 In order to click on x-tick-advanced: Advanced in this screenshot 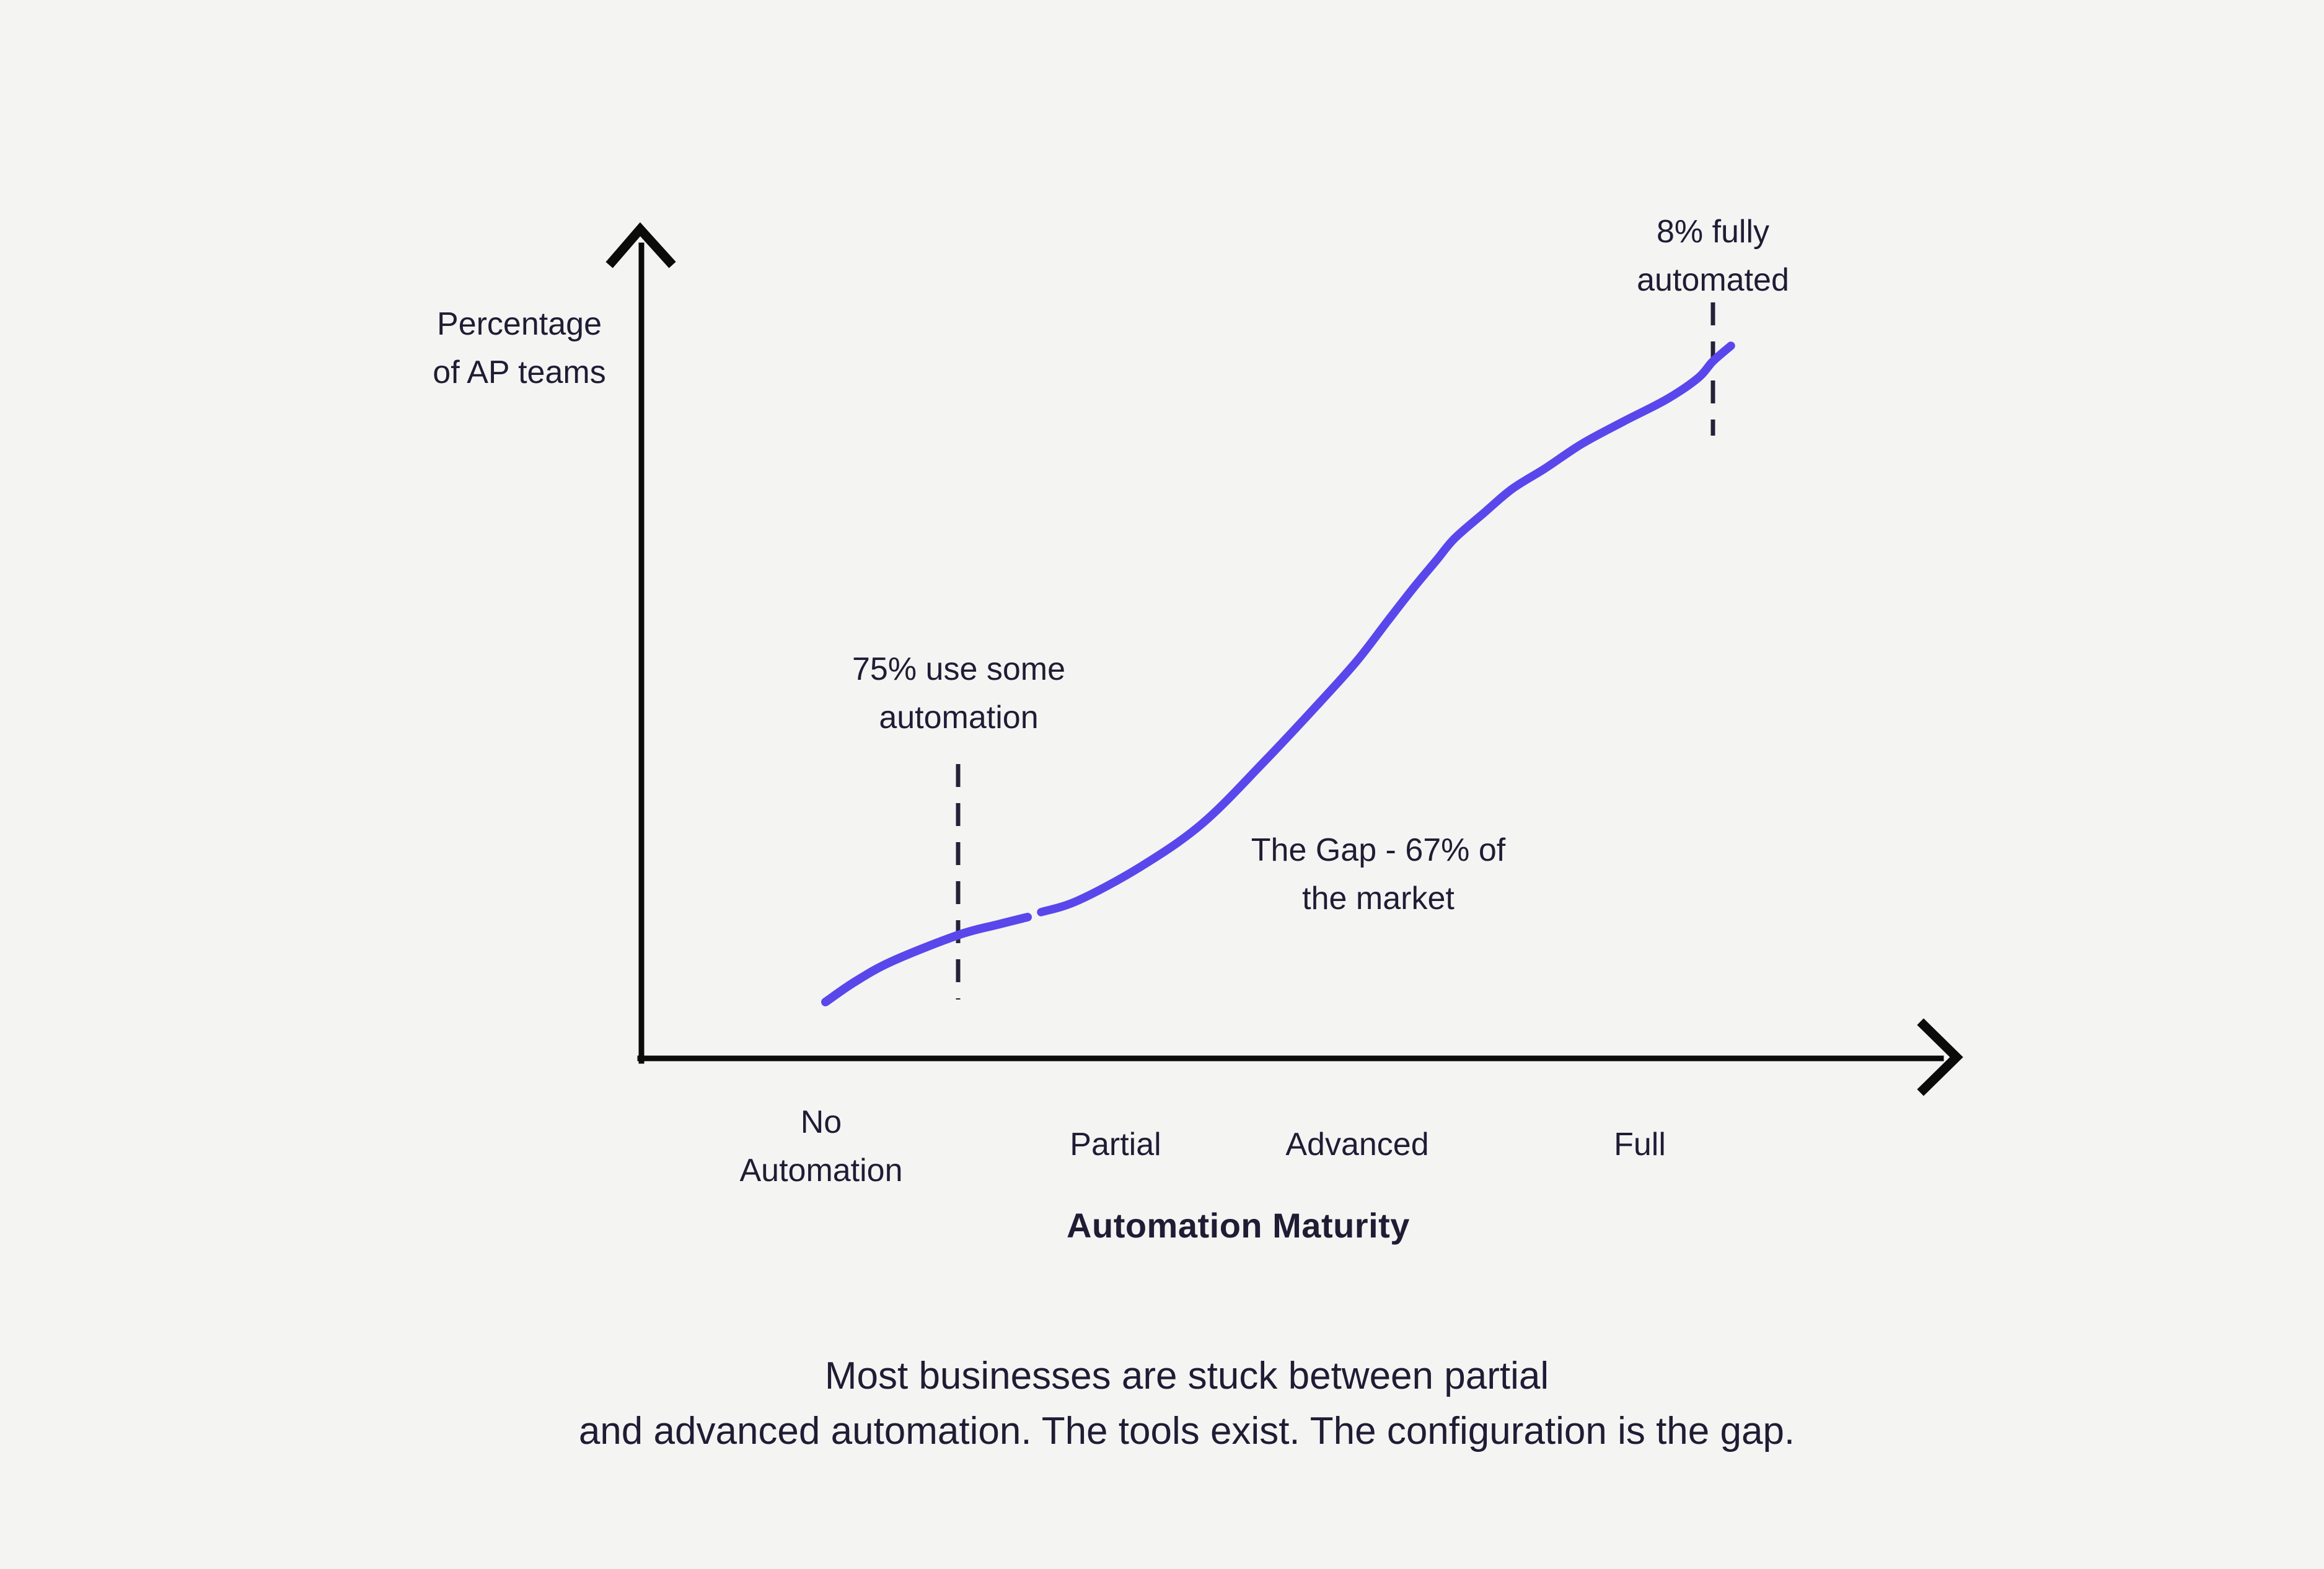, I will do `click(1357, 1145)`.